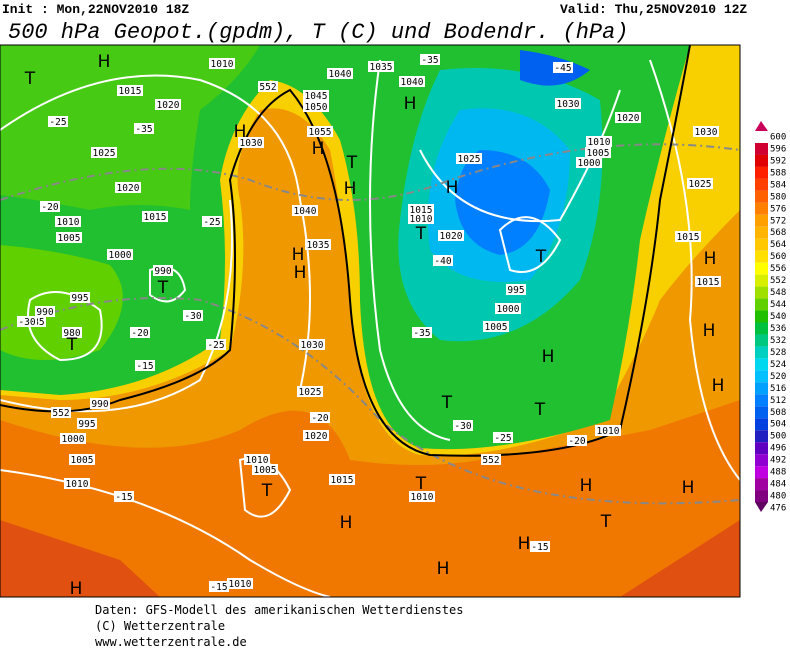  I want to click on colorbar-label: 484, so click(778, 485).